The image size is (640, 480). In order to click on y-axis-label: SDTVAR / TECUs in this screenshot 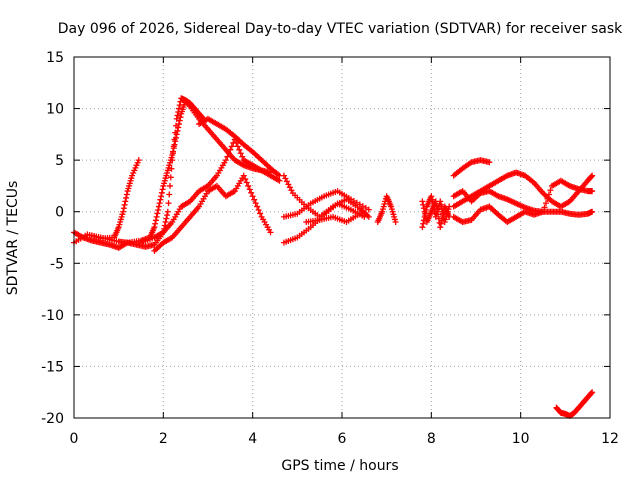, I will do `click(13, 238)`.